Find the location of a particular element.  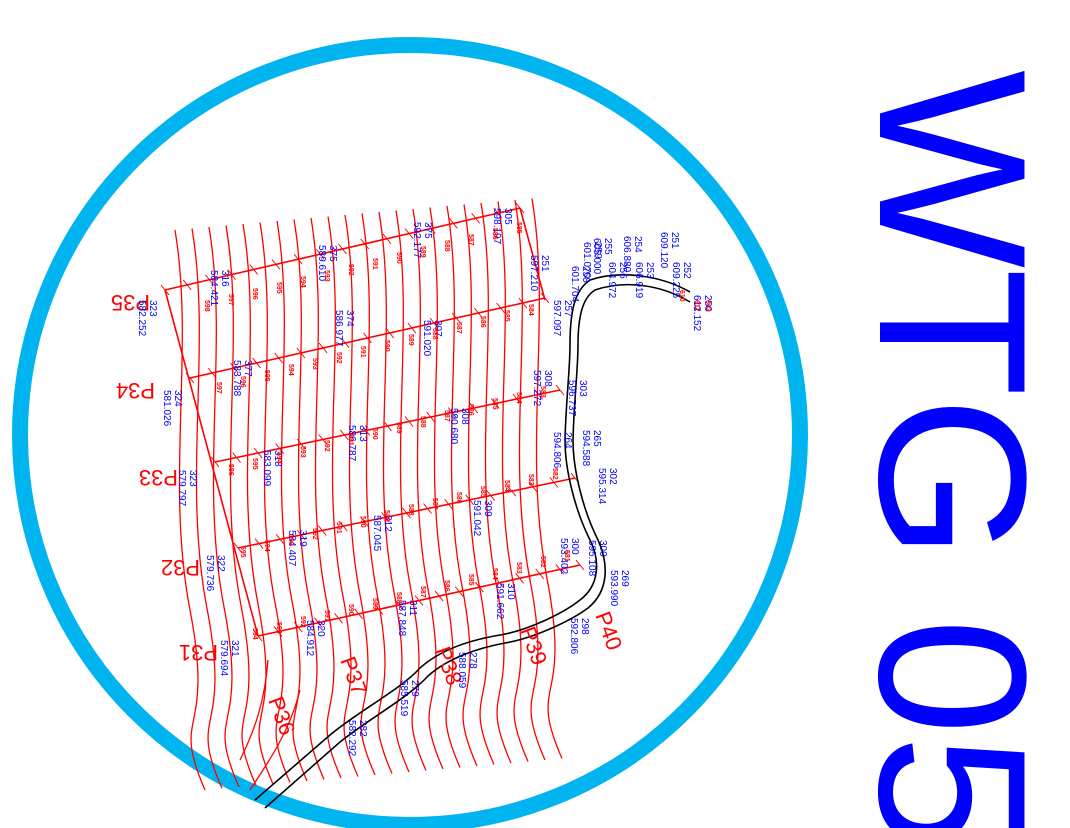

contour-value-label: 584 is located at coordinates (494, 574).